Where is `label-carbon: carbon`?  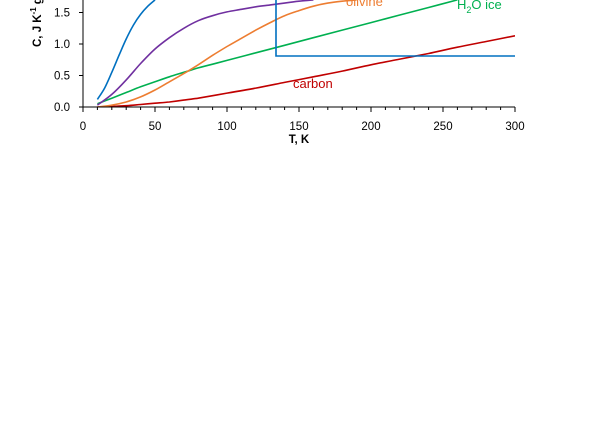
label-carbon: carbon is located at coordinates (313, 83).